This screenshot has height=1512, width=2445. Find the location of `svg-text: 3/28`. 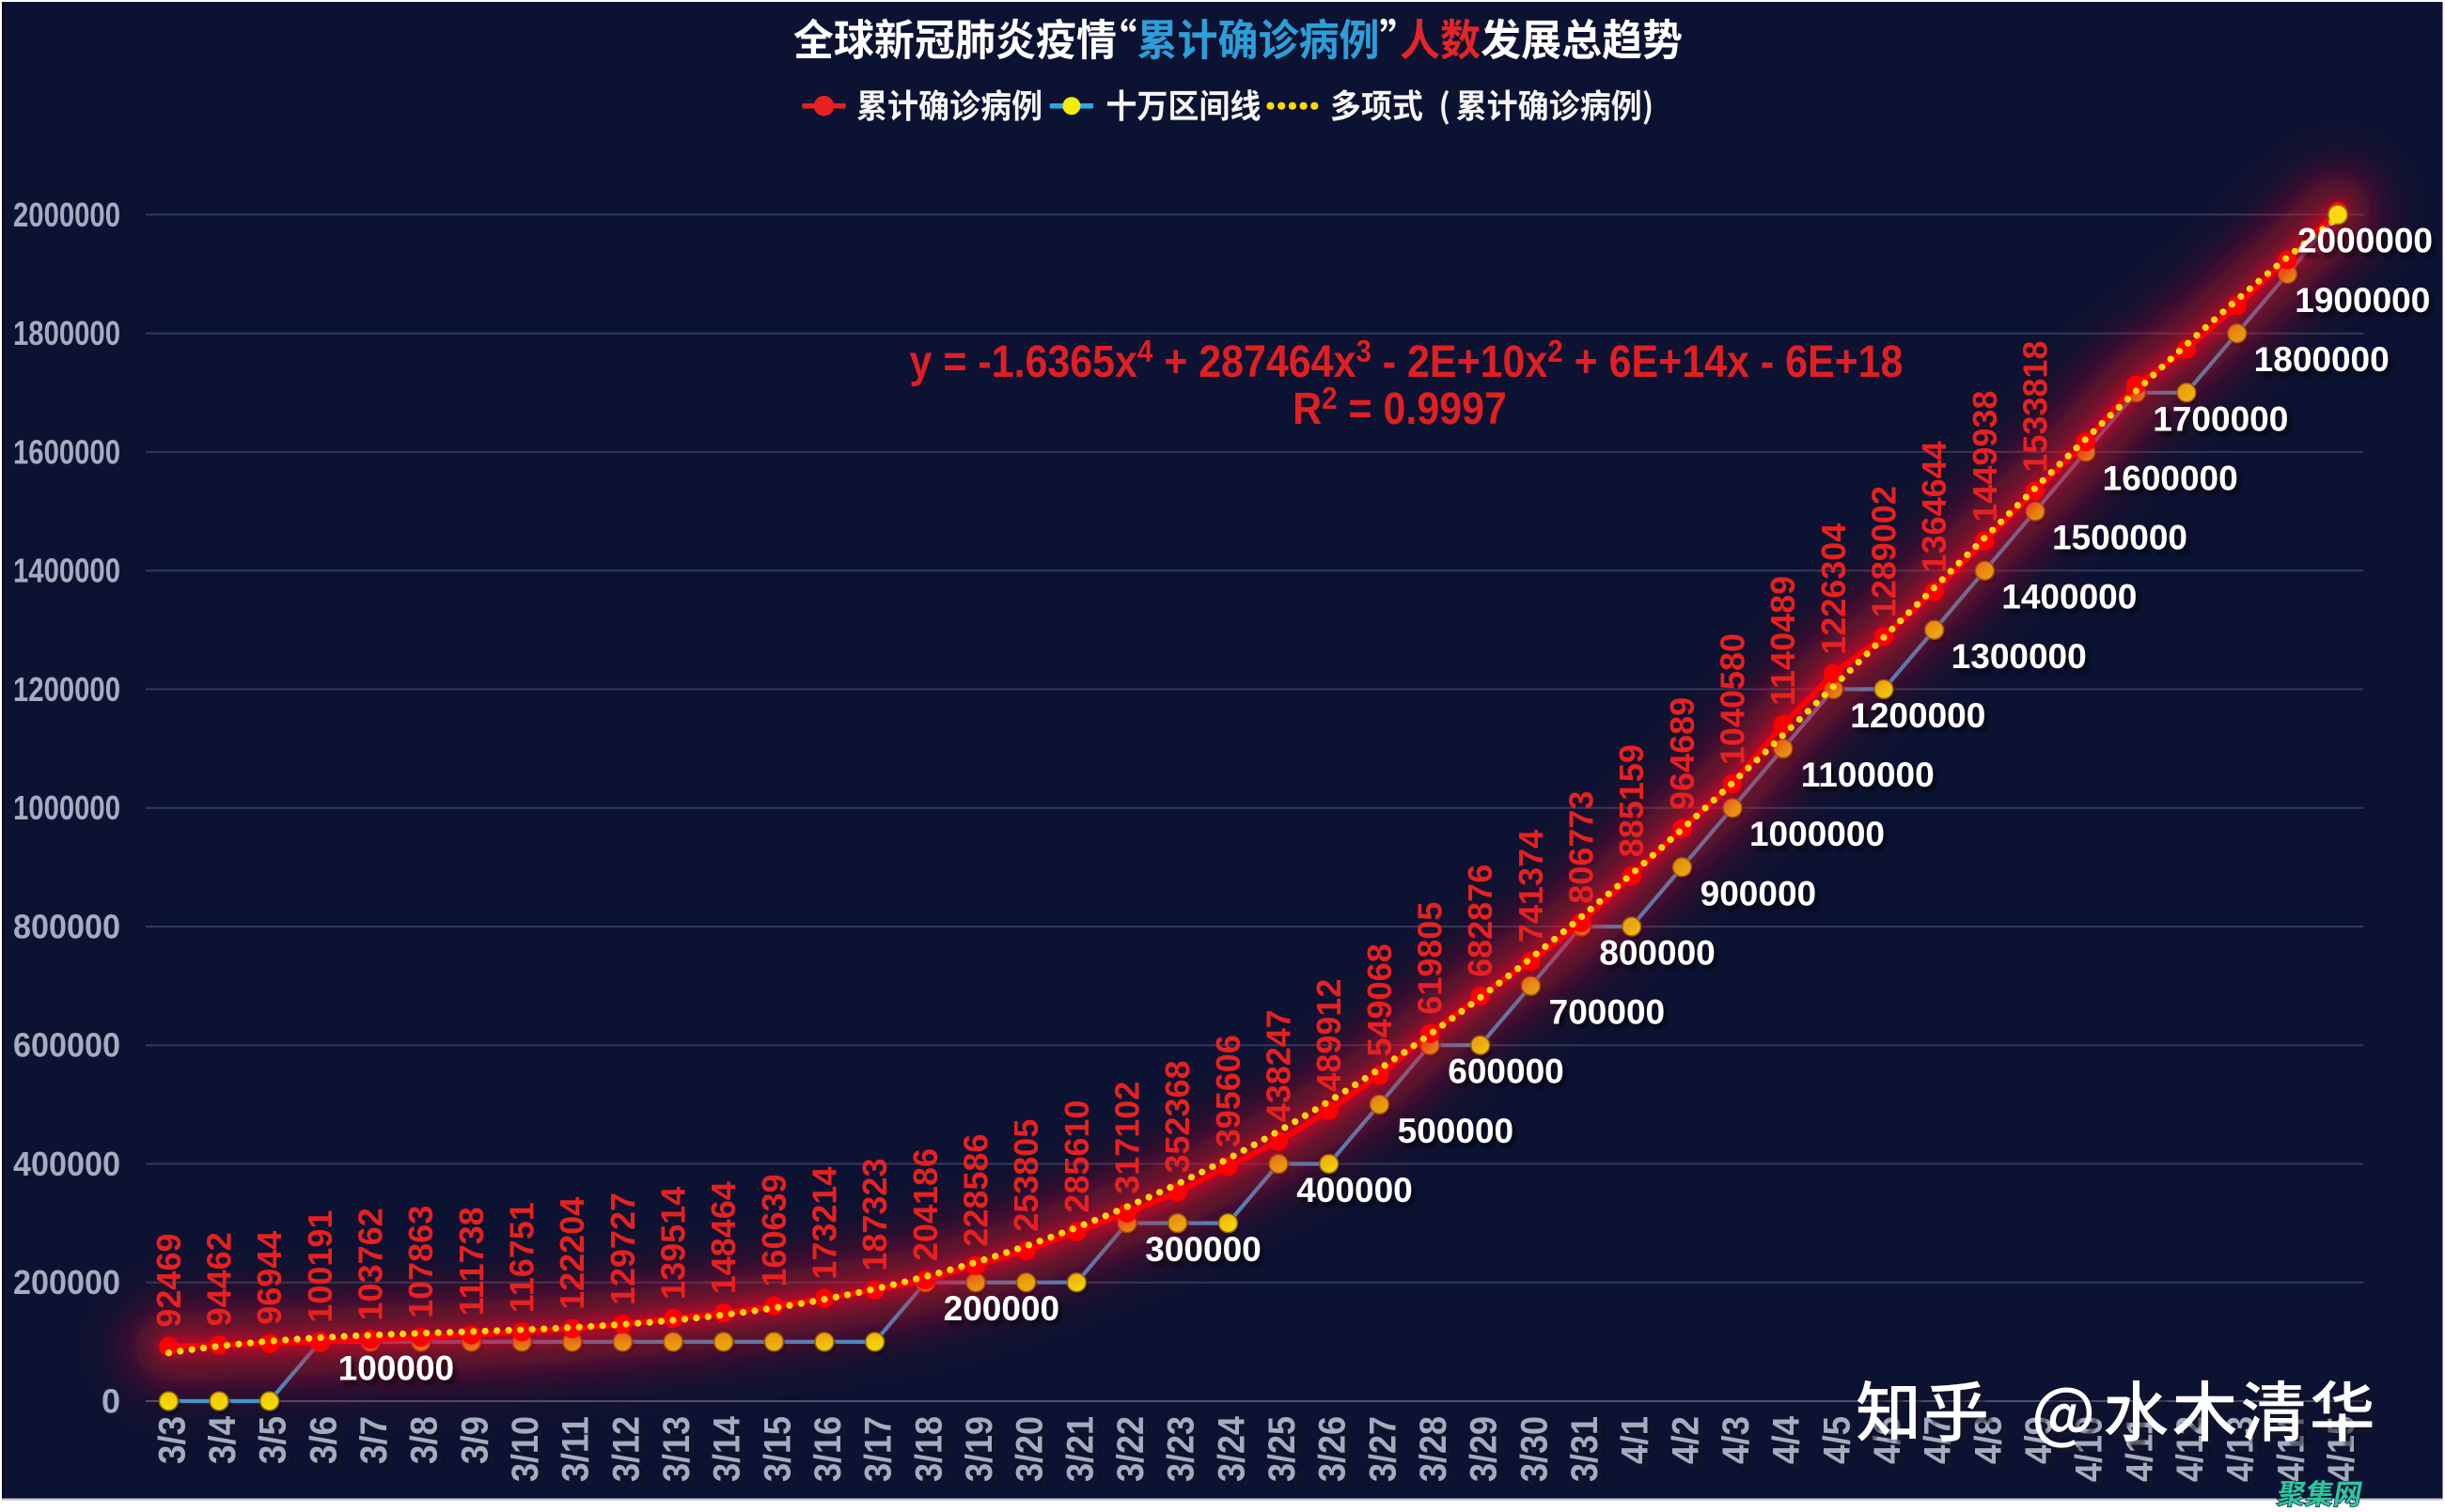

svg-text: 3/28 is located at coordinates (1434, 1449).